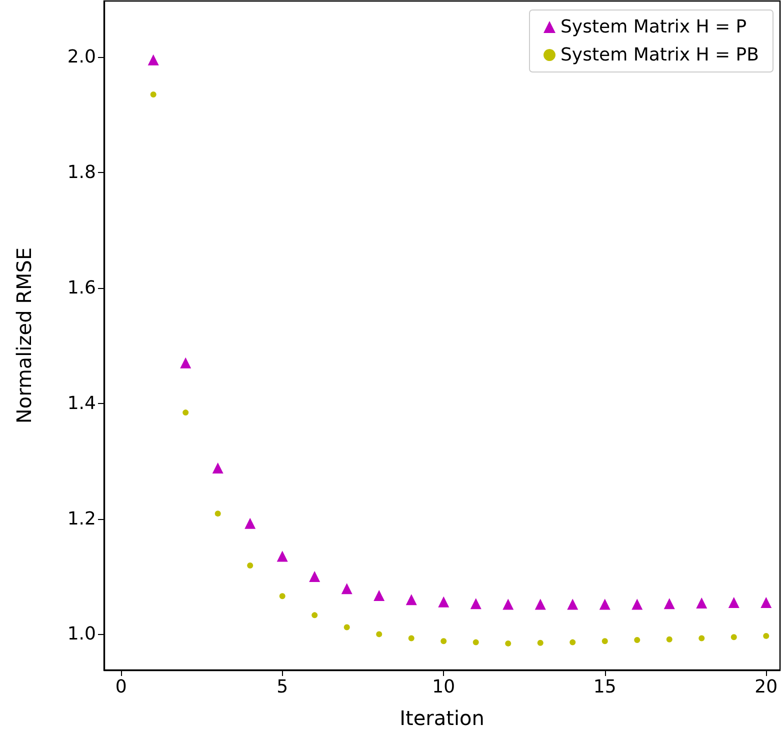 Image resolution: width=781 pixels, height=750 pixels. Describe the element at coordinates (81, 403) in the screenshot. I see `y-tick-label: 1.4` at that location.